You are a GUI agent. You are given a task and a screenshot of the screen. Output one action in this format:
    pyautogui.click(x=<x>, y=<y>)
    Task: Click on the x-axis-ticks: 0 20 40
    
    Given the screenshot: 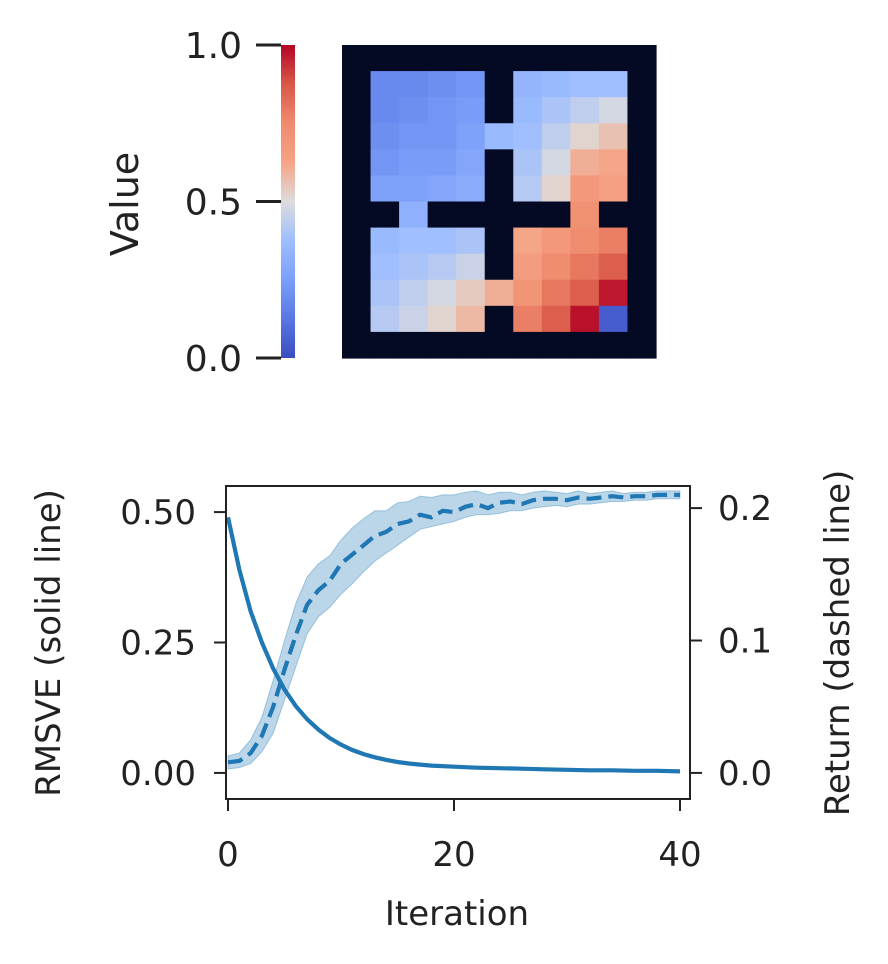 What is the action you would take?
    pyautogui.click(x=459, y=837)
    